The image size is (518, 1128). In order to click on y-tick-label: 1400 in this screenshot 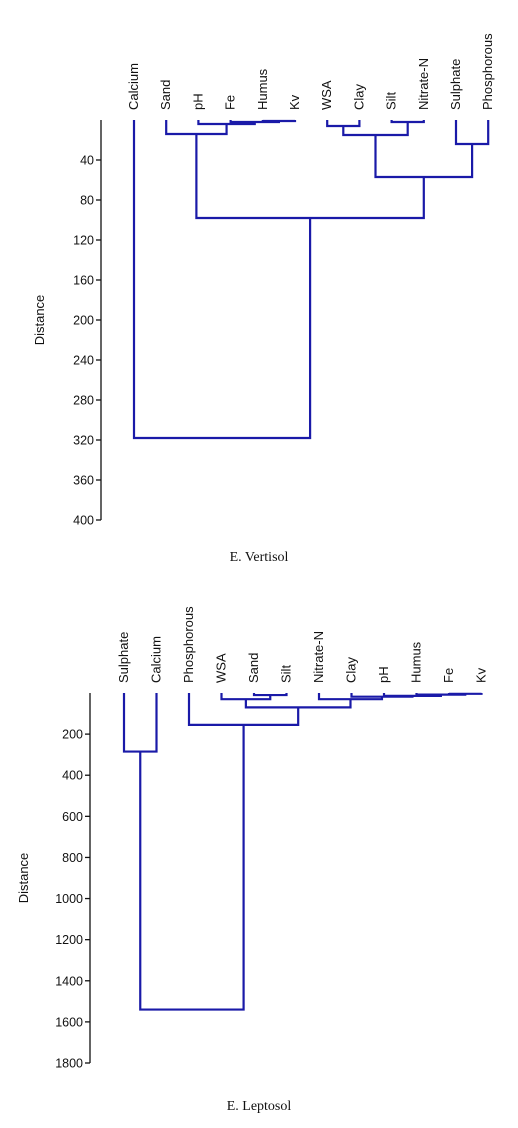, I will do `click(69, 981)`.